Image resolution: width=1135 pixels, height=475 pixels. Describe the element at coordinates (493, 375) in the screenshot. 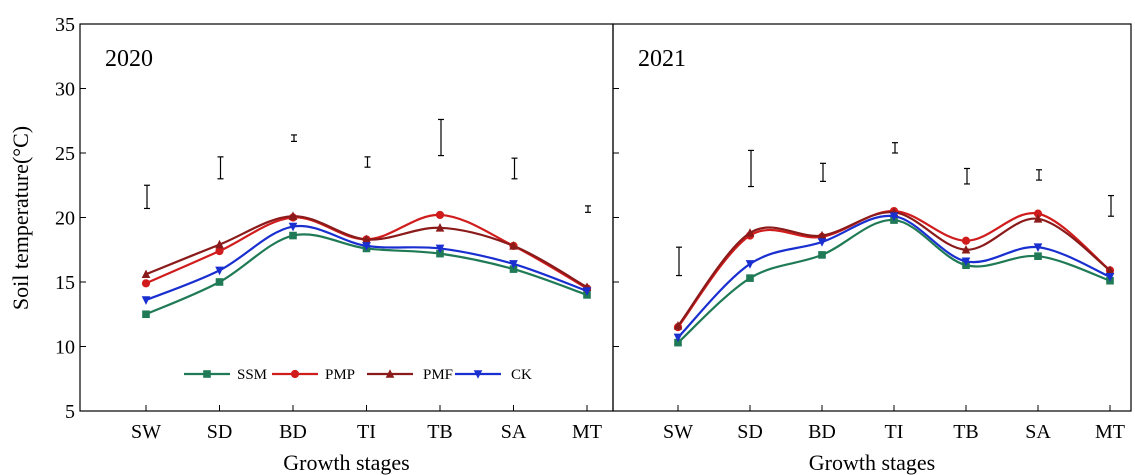

I see `legend-item-CK: CK` at that location.